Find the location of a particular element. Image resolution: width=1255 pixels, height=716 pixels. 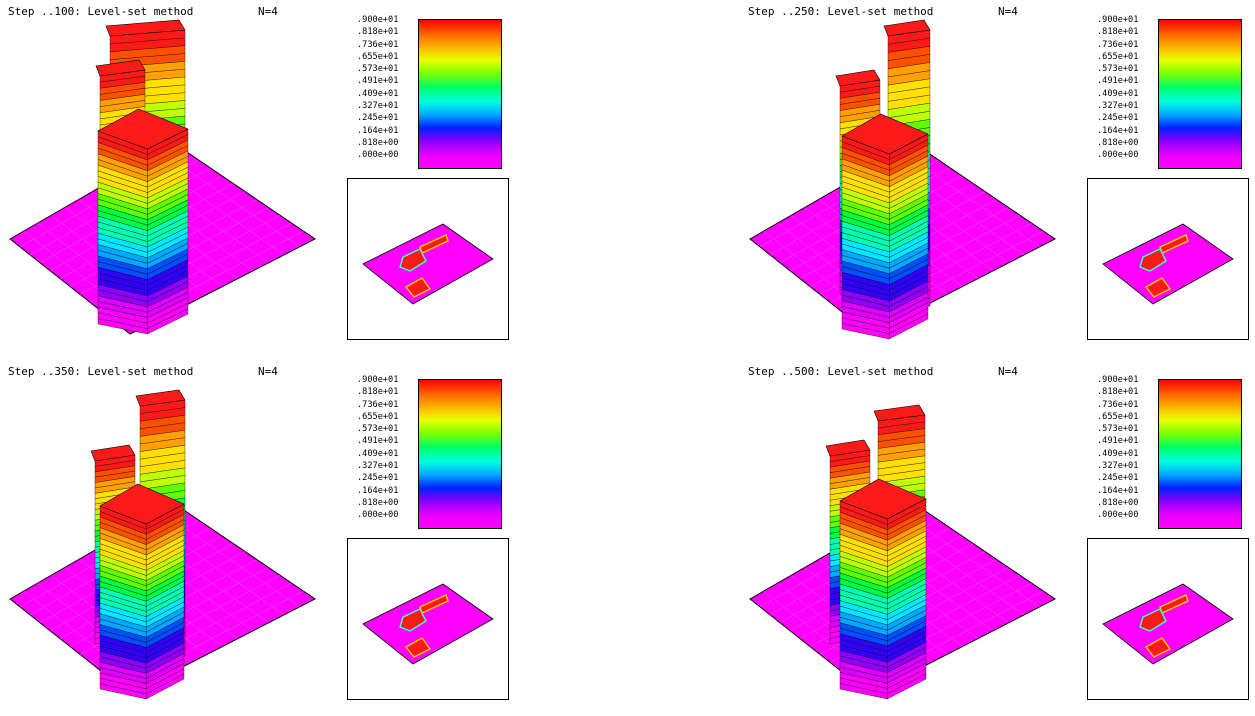

panel-title: Step ..250: Level-set method is located at coordinates (841, 11).